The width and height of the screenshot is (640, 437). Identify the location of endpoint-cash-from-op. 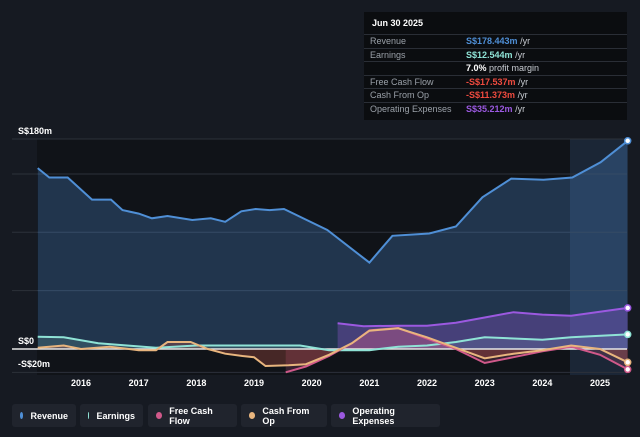
(627, 362).